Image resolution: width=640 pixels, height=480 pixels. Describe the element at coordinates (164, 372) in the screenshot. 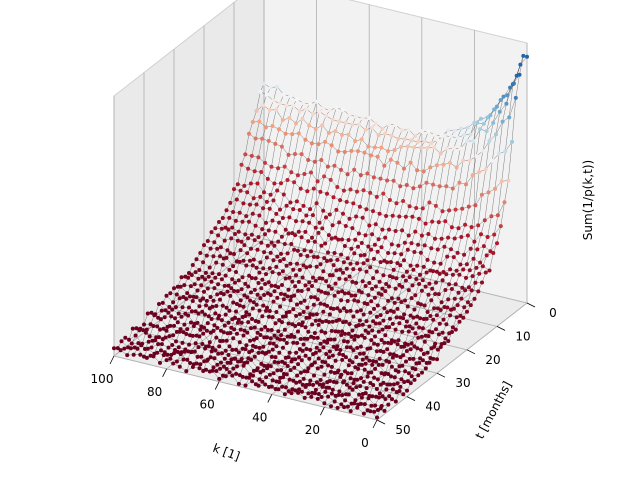

I see `x-tick-mark` at that location.